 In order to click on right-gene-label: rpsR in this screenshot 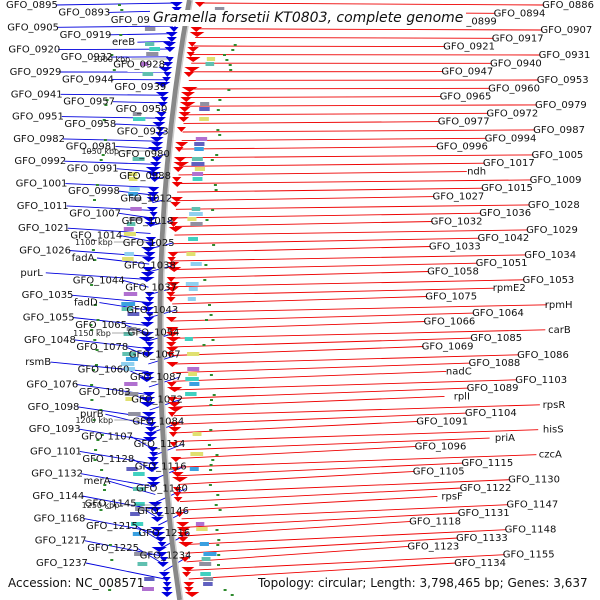, I will do `click(554, 405)`.